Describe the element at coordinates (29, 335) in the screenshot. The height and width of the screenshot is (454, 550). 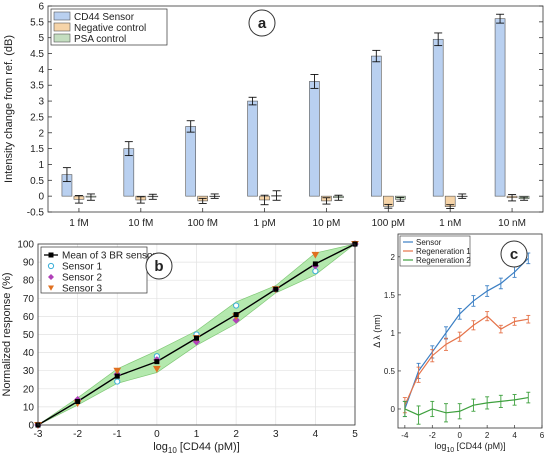
I see `y-tick-label: 50` at that location.